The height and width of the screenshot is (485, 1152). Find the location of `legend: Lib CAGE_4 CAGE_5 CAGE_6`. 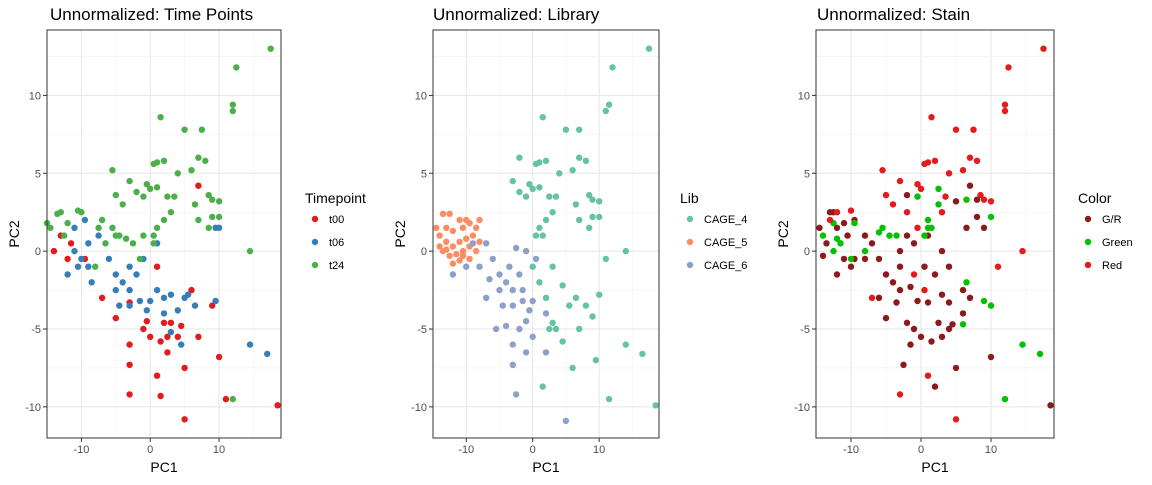

legend: Lib CAGE_4 CAGE_5 CAGE_6 is located at coordinates (713, 231).